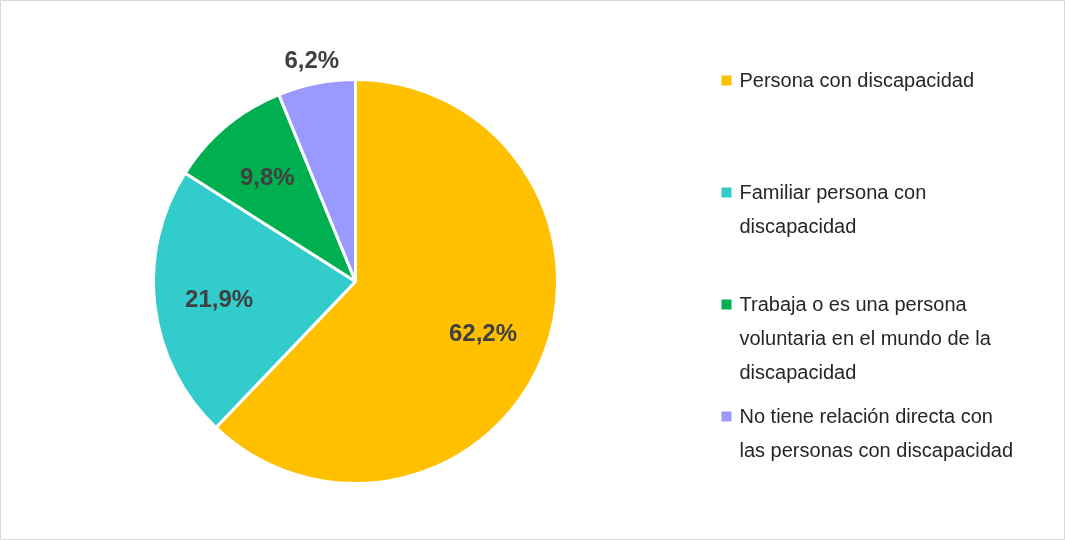 The height and width of the screenshot is (540, 1065). I want to click on data-label: 21,9%, so click(219, 298).